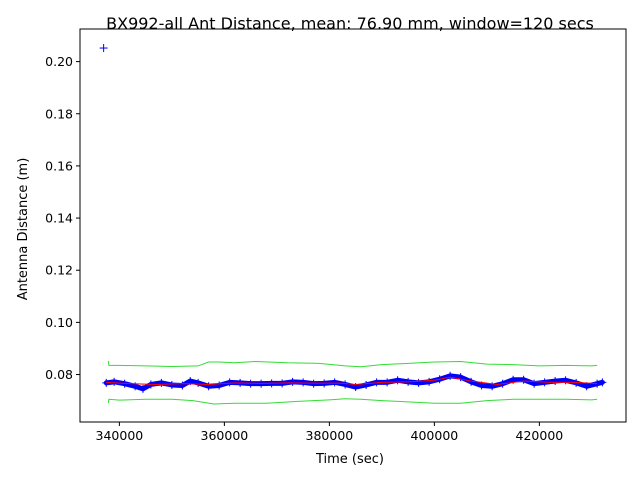 The height and width of the screenshot is (480, 640). I want to click on x-axis-label: Time (sec), so click(349, 459).